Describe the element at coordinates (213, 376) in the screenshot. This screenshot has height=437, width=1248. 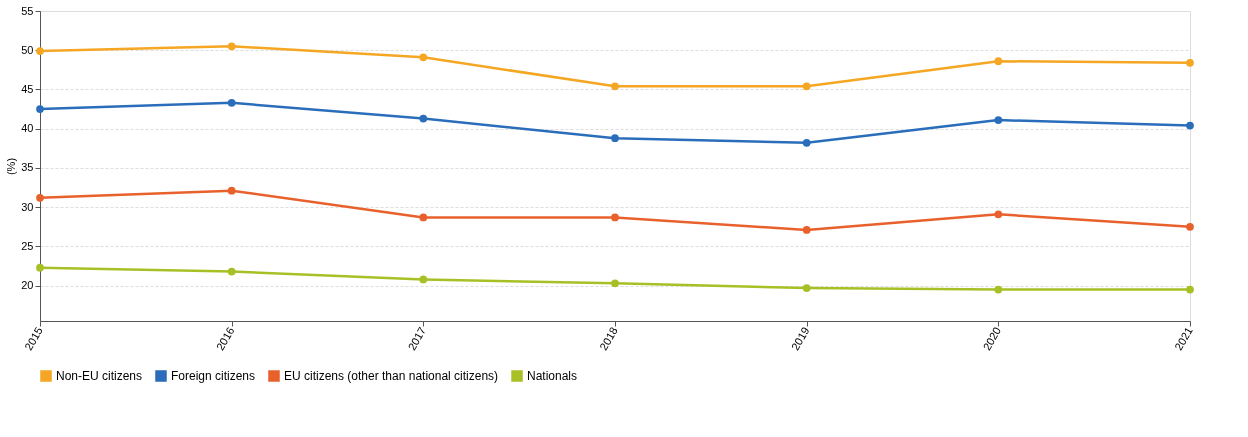
I see `legend-label: Foreign citizens` at that location.